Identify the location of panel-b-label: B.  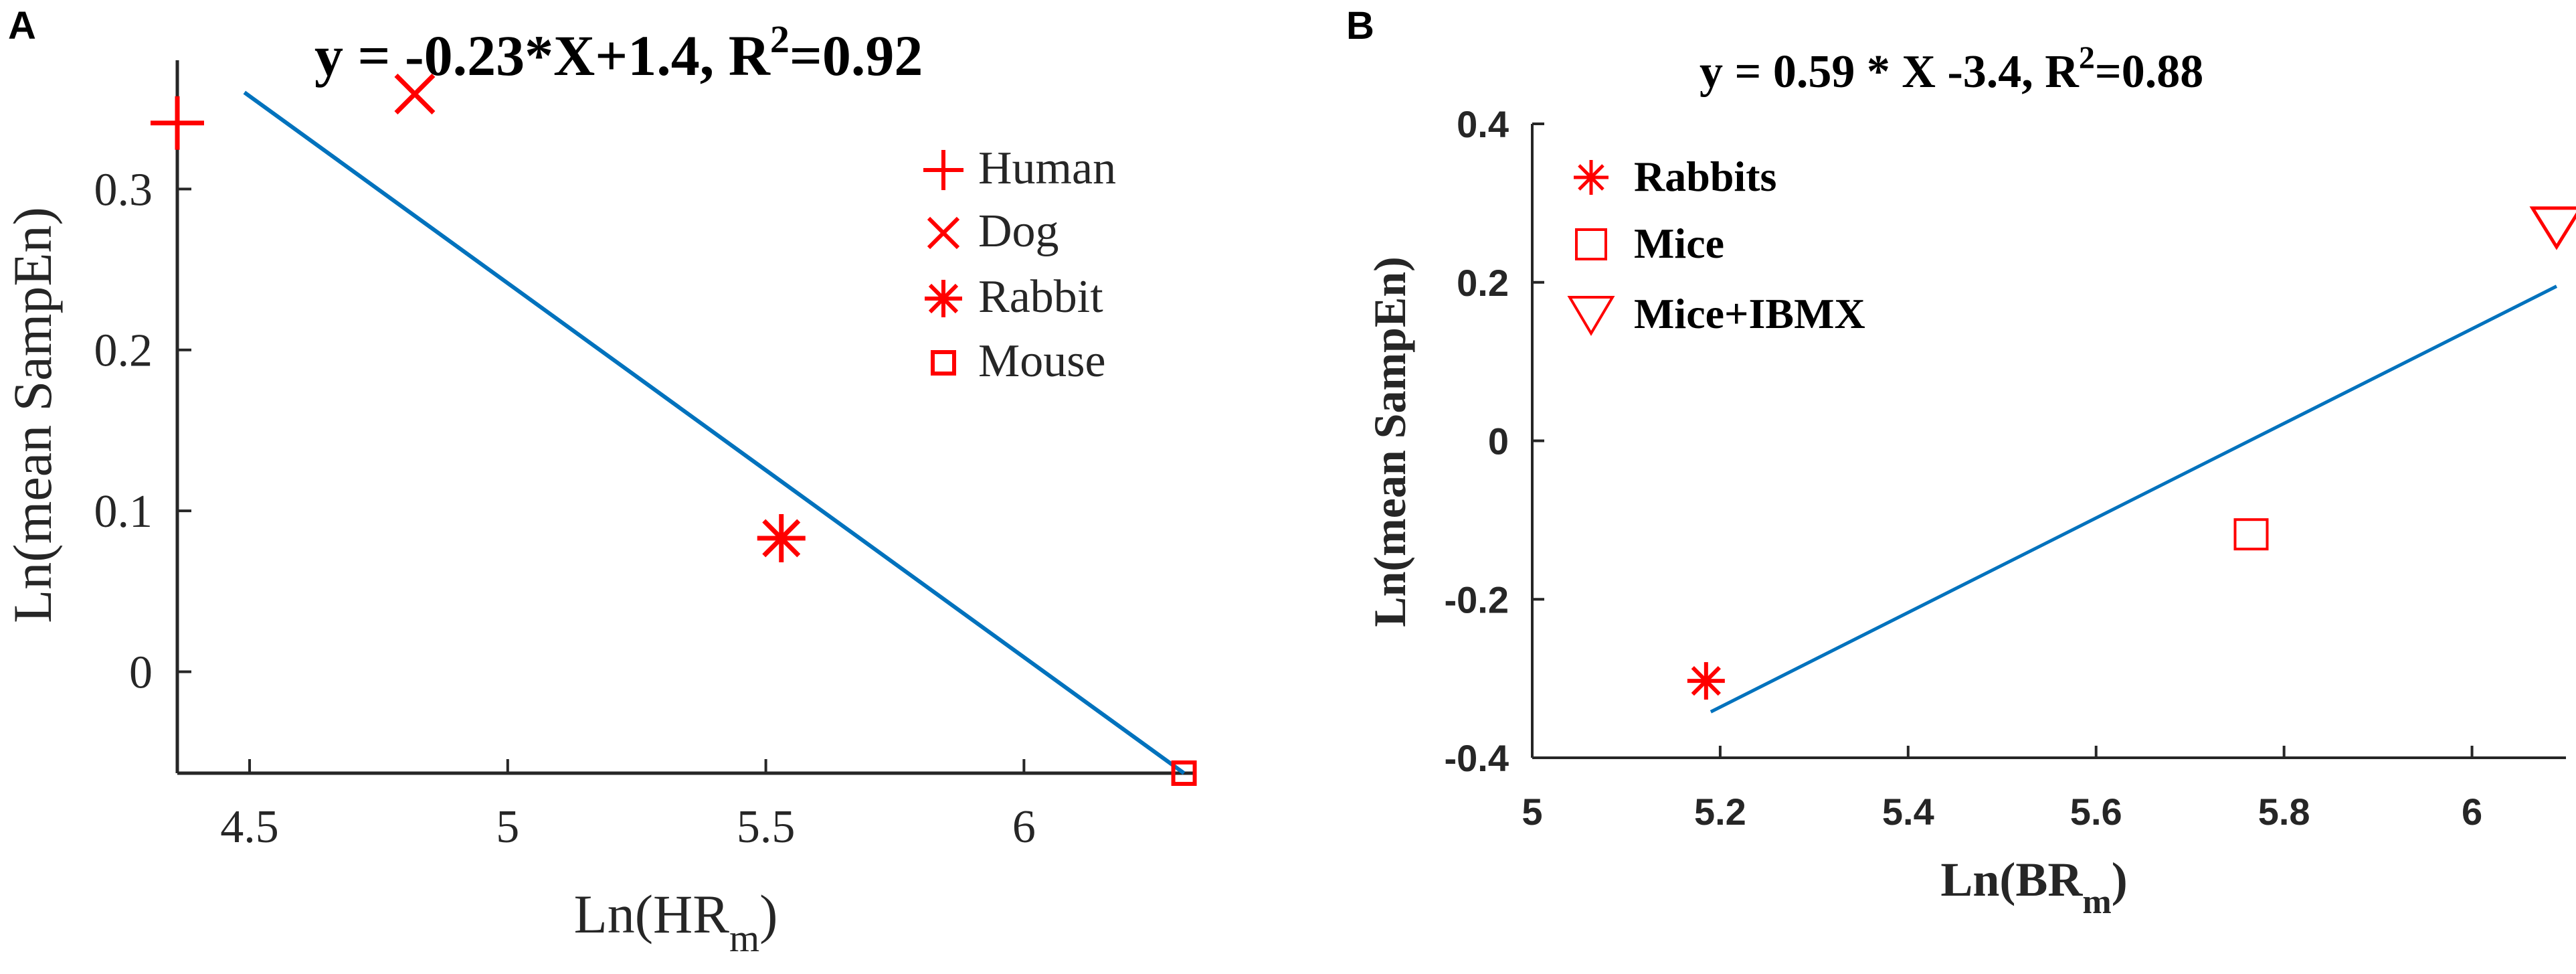
(1360, 26).